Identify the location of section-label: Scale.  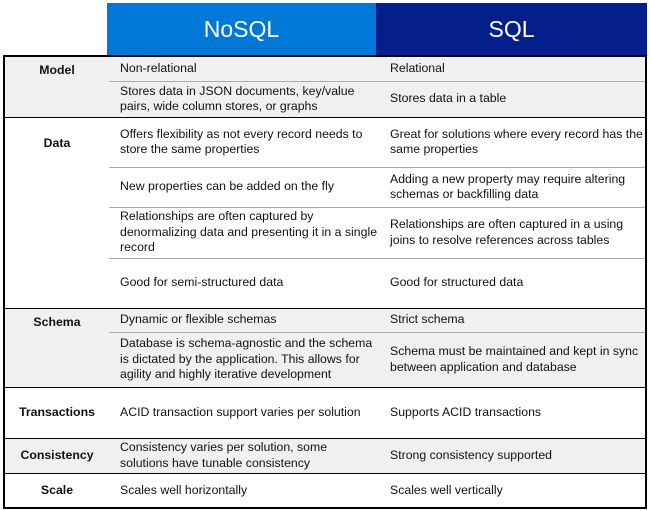
(56, 490).